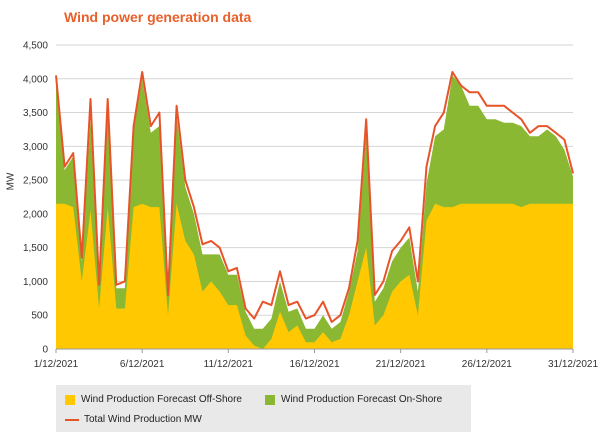 The height and width of the screenshot is (445, 600). Describe the element at coordinates (35, 214) in the screenshot. I see `y-tick-label: 2,000` at that location.